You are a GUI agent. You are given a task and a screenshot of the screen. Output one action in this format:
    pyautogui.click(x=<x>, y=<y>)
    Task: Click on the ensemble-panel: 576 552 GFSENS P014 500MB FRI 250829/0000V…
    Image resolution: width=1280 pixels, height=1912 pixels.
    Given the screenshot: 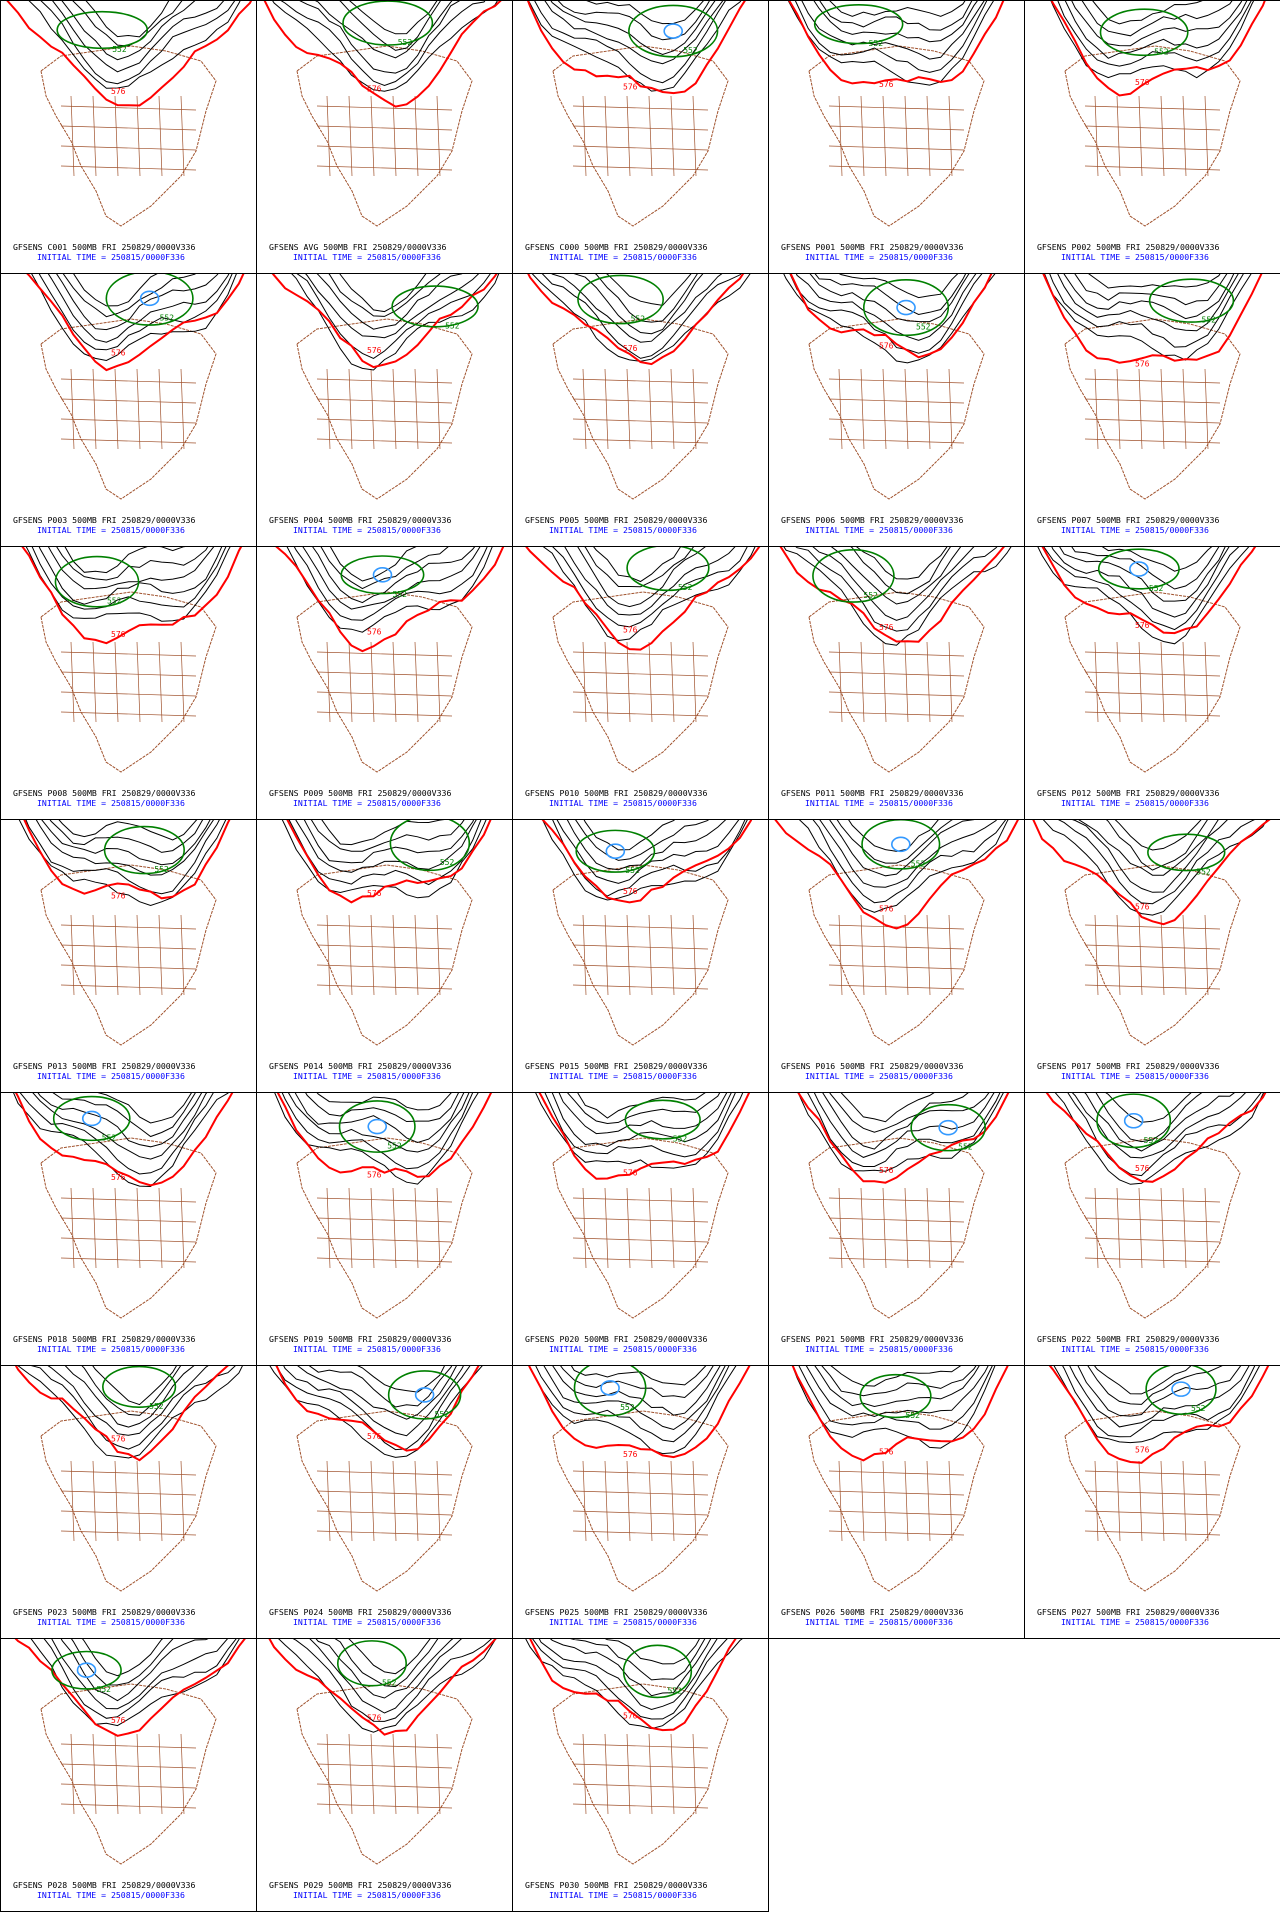 What is the action you would take?
    pyautogui.click(x=384, y=956)
    